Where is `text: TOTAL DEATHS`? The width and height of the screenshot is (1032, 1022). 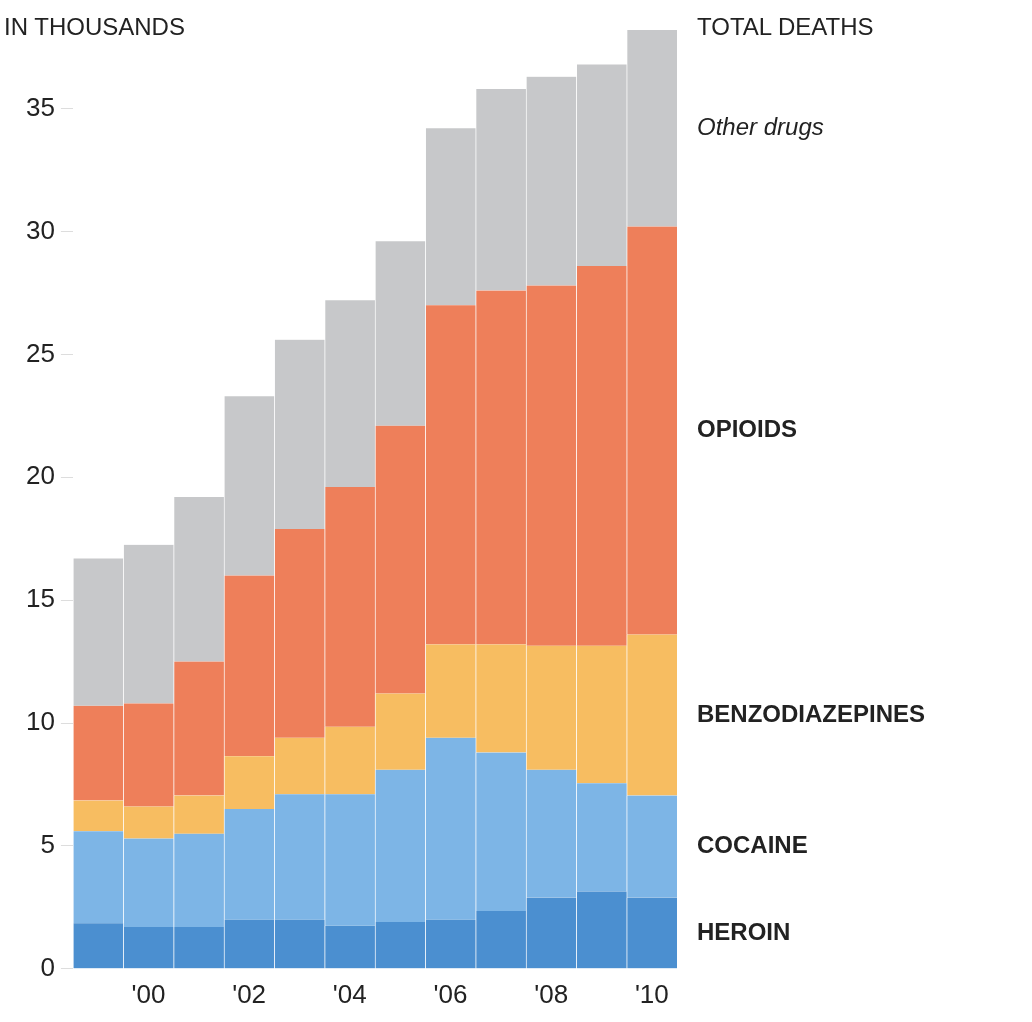 text: TOTAL DEATHS is located at coordinates (785, 26).